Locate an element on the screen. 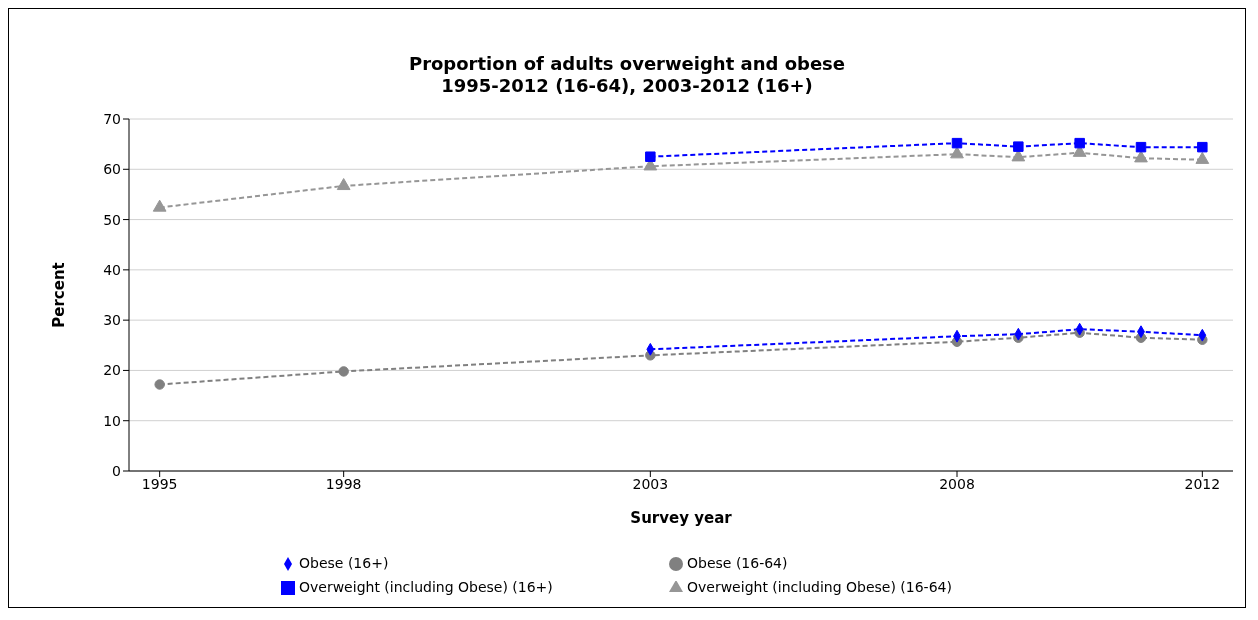  x-tick-label: 1998 is located at coordinates (343, 483).